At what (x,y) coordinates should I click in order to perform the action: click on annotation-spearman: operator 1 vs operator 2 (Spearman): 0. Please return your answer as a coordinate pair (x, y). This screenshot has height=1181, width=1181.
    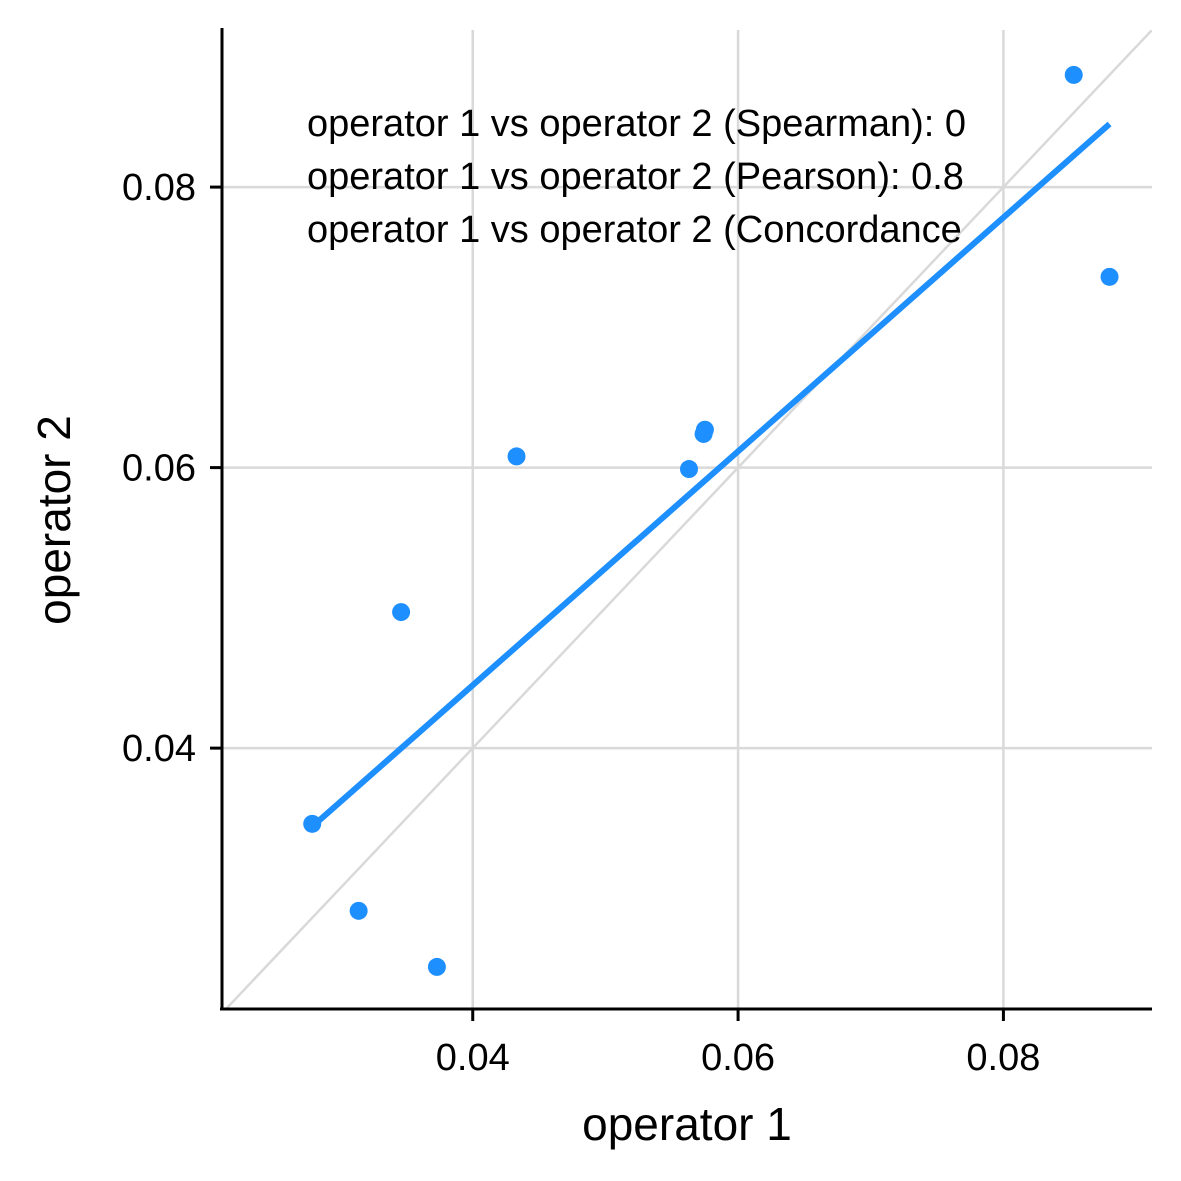
    Looking at the image, I should click on (636, 124).